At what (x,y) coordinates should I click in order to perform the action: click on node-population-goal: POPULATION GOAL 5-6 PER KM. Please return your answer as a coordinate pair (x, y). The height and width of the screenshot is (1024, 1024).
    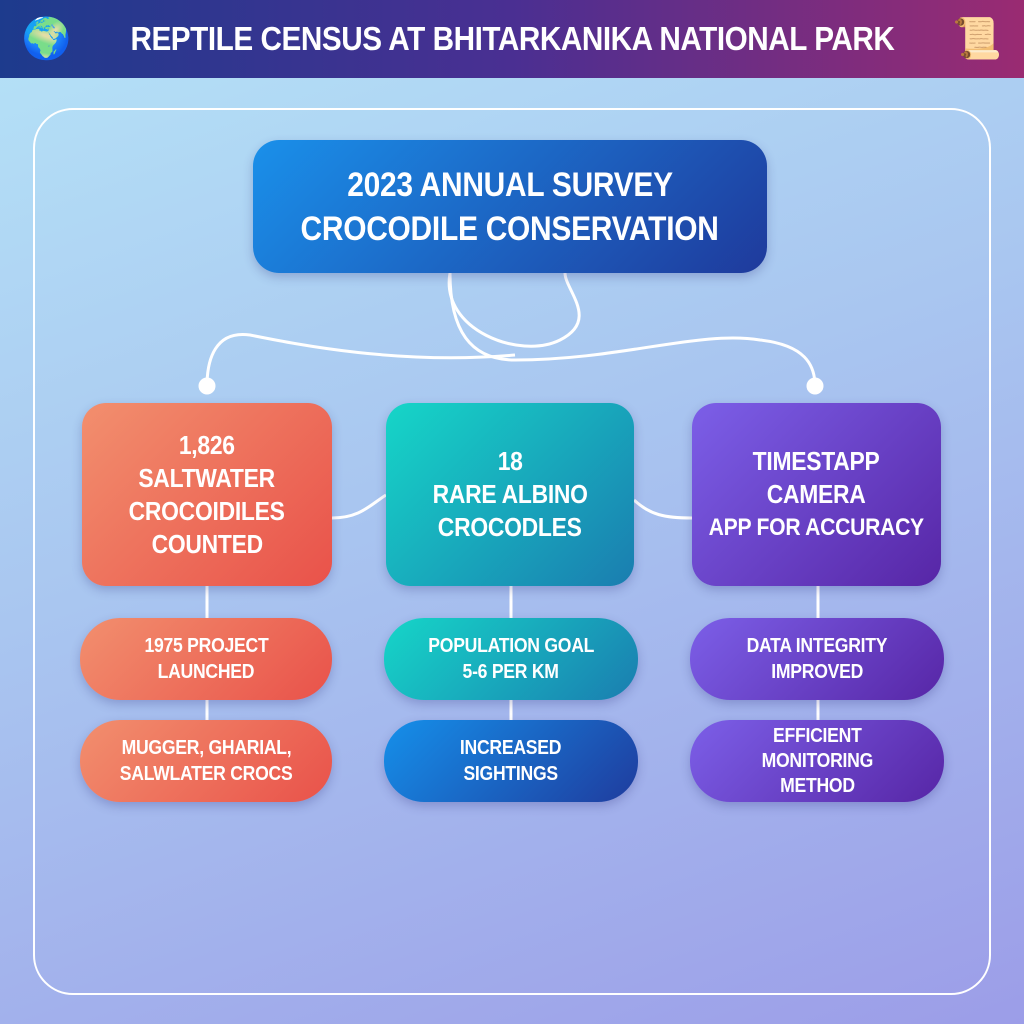
    Looking at the image, I should click on (511, 659).